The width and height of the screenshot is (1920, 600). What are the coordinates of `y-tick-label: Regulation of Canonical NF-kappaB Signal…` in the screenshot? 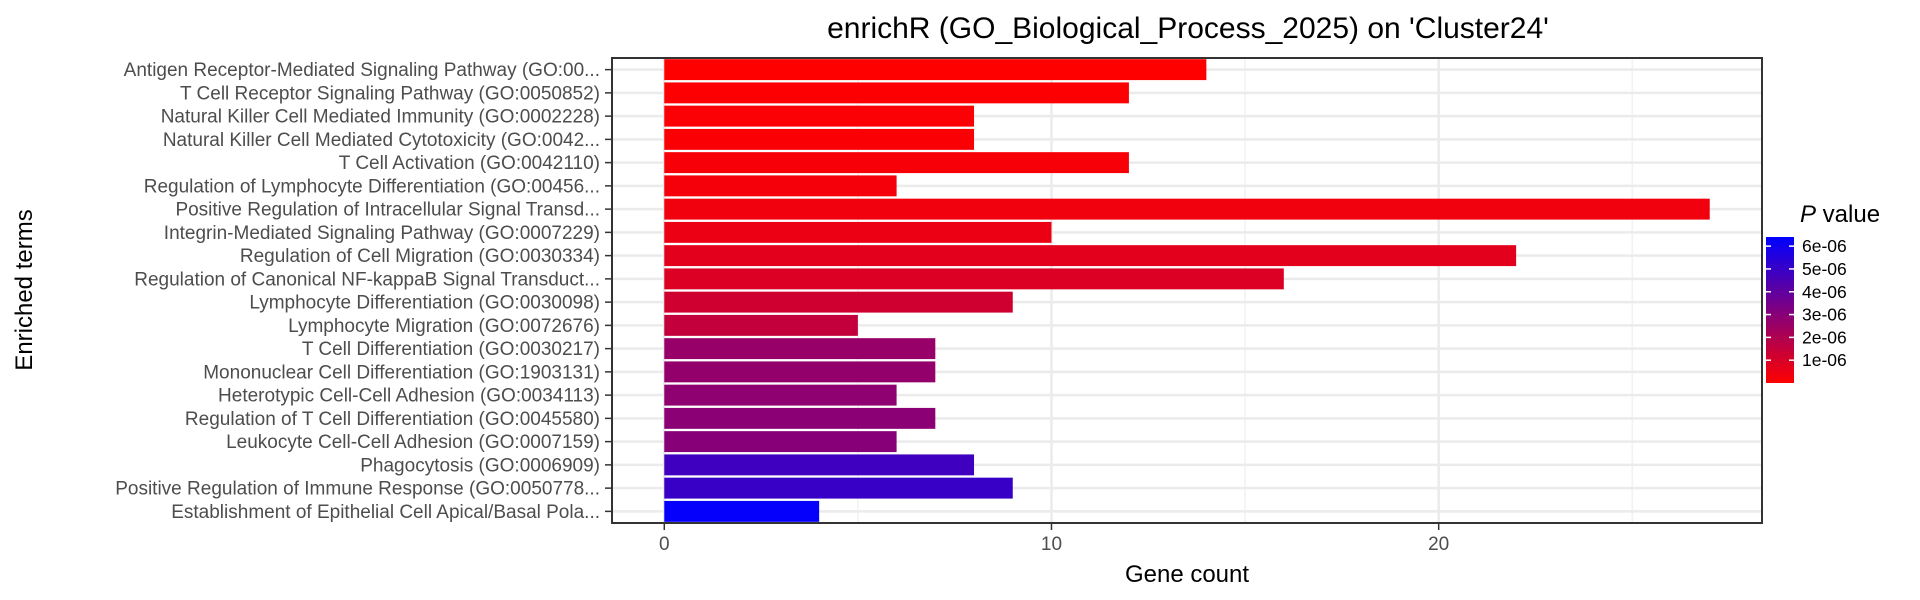 It's located at (367, 279).